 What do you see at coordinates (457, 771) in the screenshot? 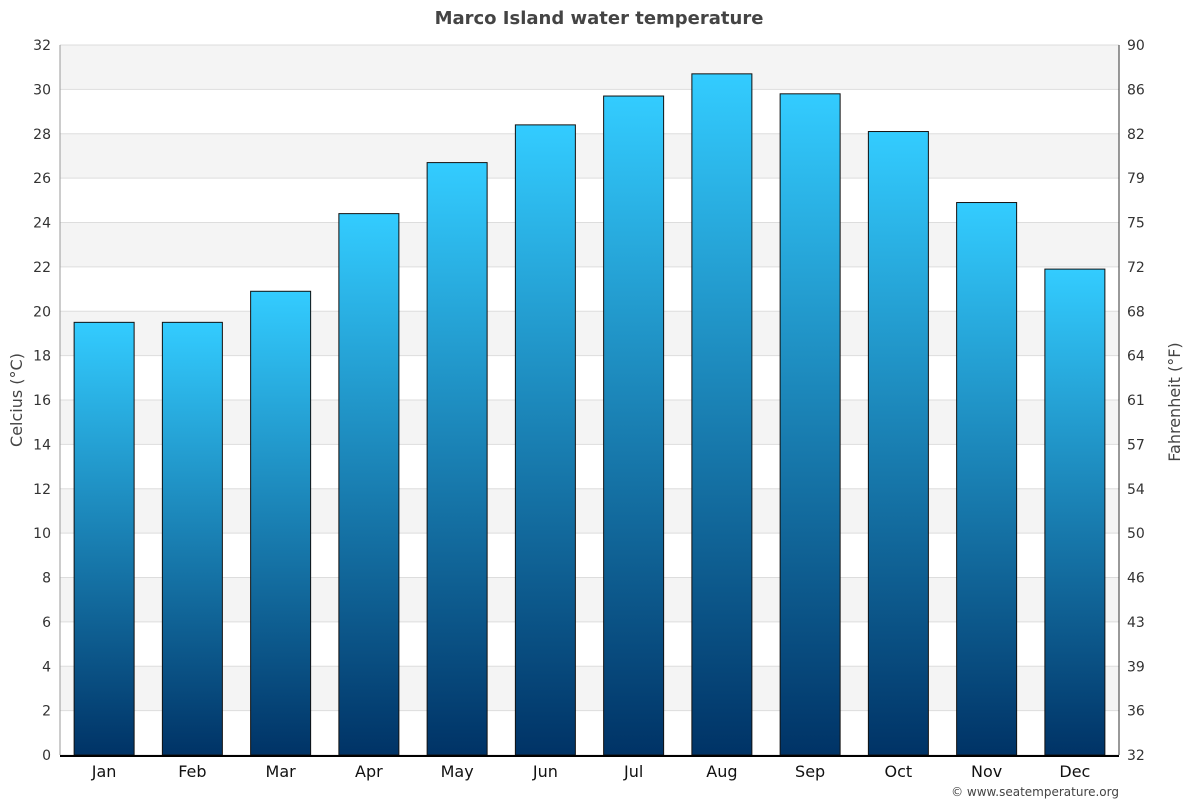
I see `x-tick-label: May` at bounding box center [457, 771].